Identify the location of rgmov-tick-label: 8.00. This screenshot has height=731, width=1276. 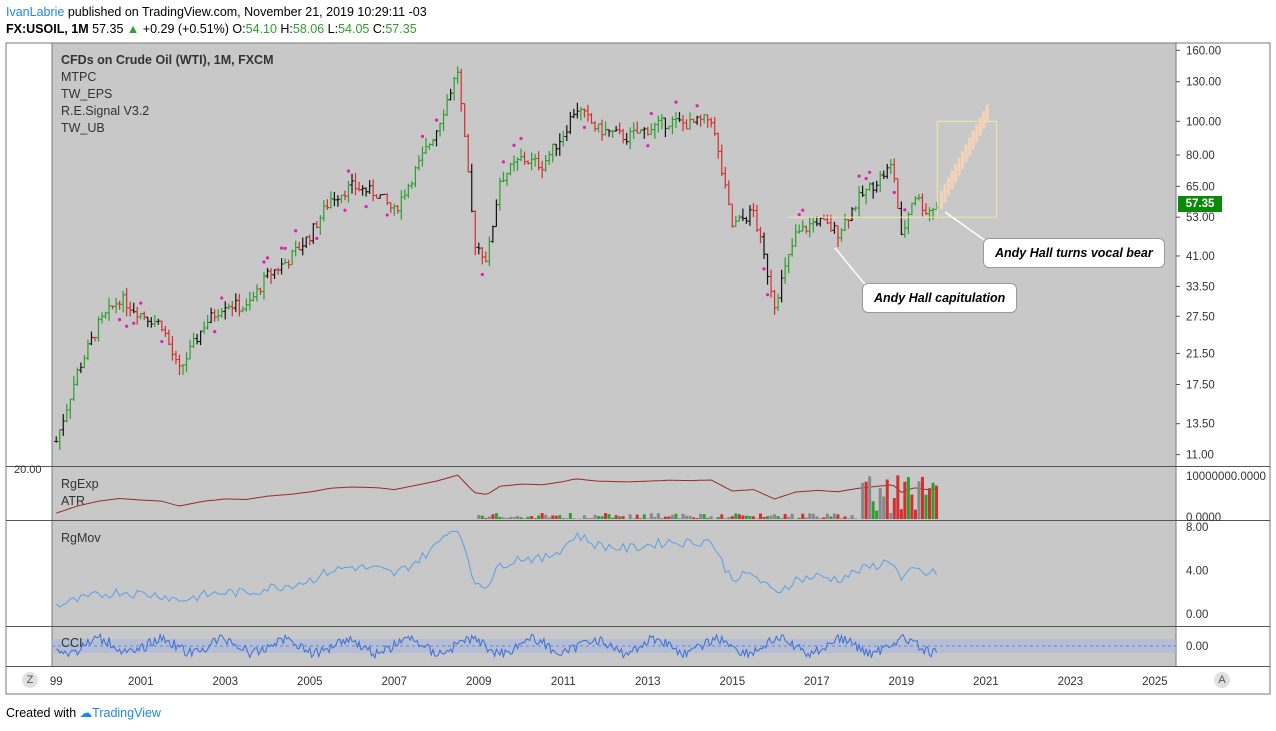
(1197, 528).